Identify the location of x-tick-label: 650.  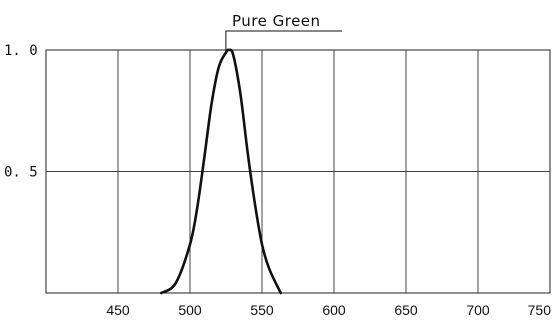
(406, 310).